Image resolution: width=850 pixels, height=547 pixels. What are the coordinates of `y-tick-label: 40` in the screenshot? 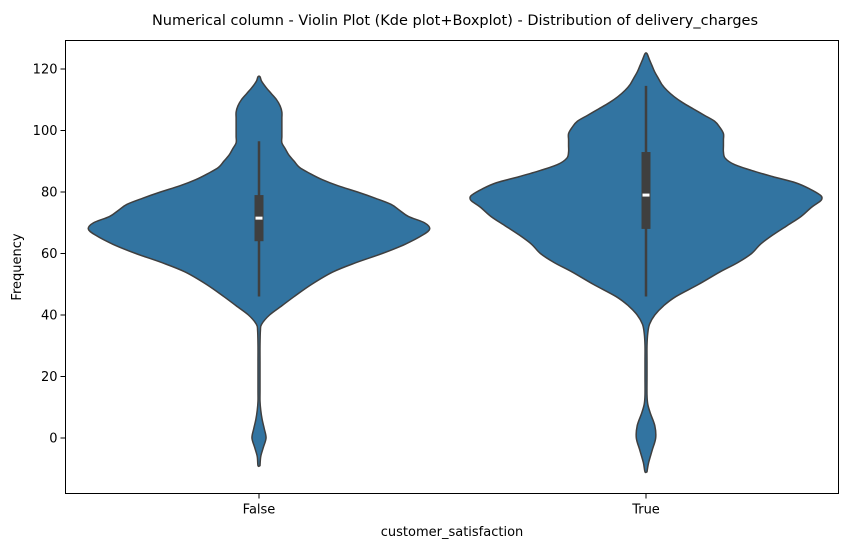 It's located at (49, 316).